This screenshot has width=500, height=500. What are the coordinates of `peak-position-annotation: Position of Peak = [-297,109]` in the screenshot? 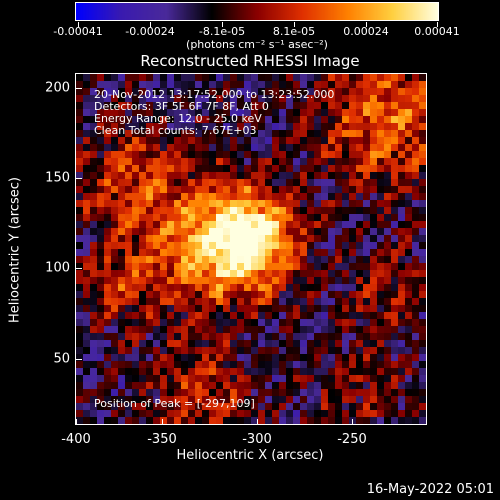 It's located at (174, 403).